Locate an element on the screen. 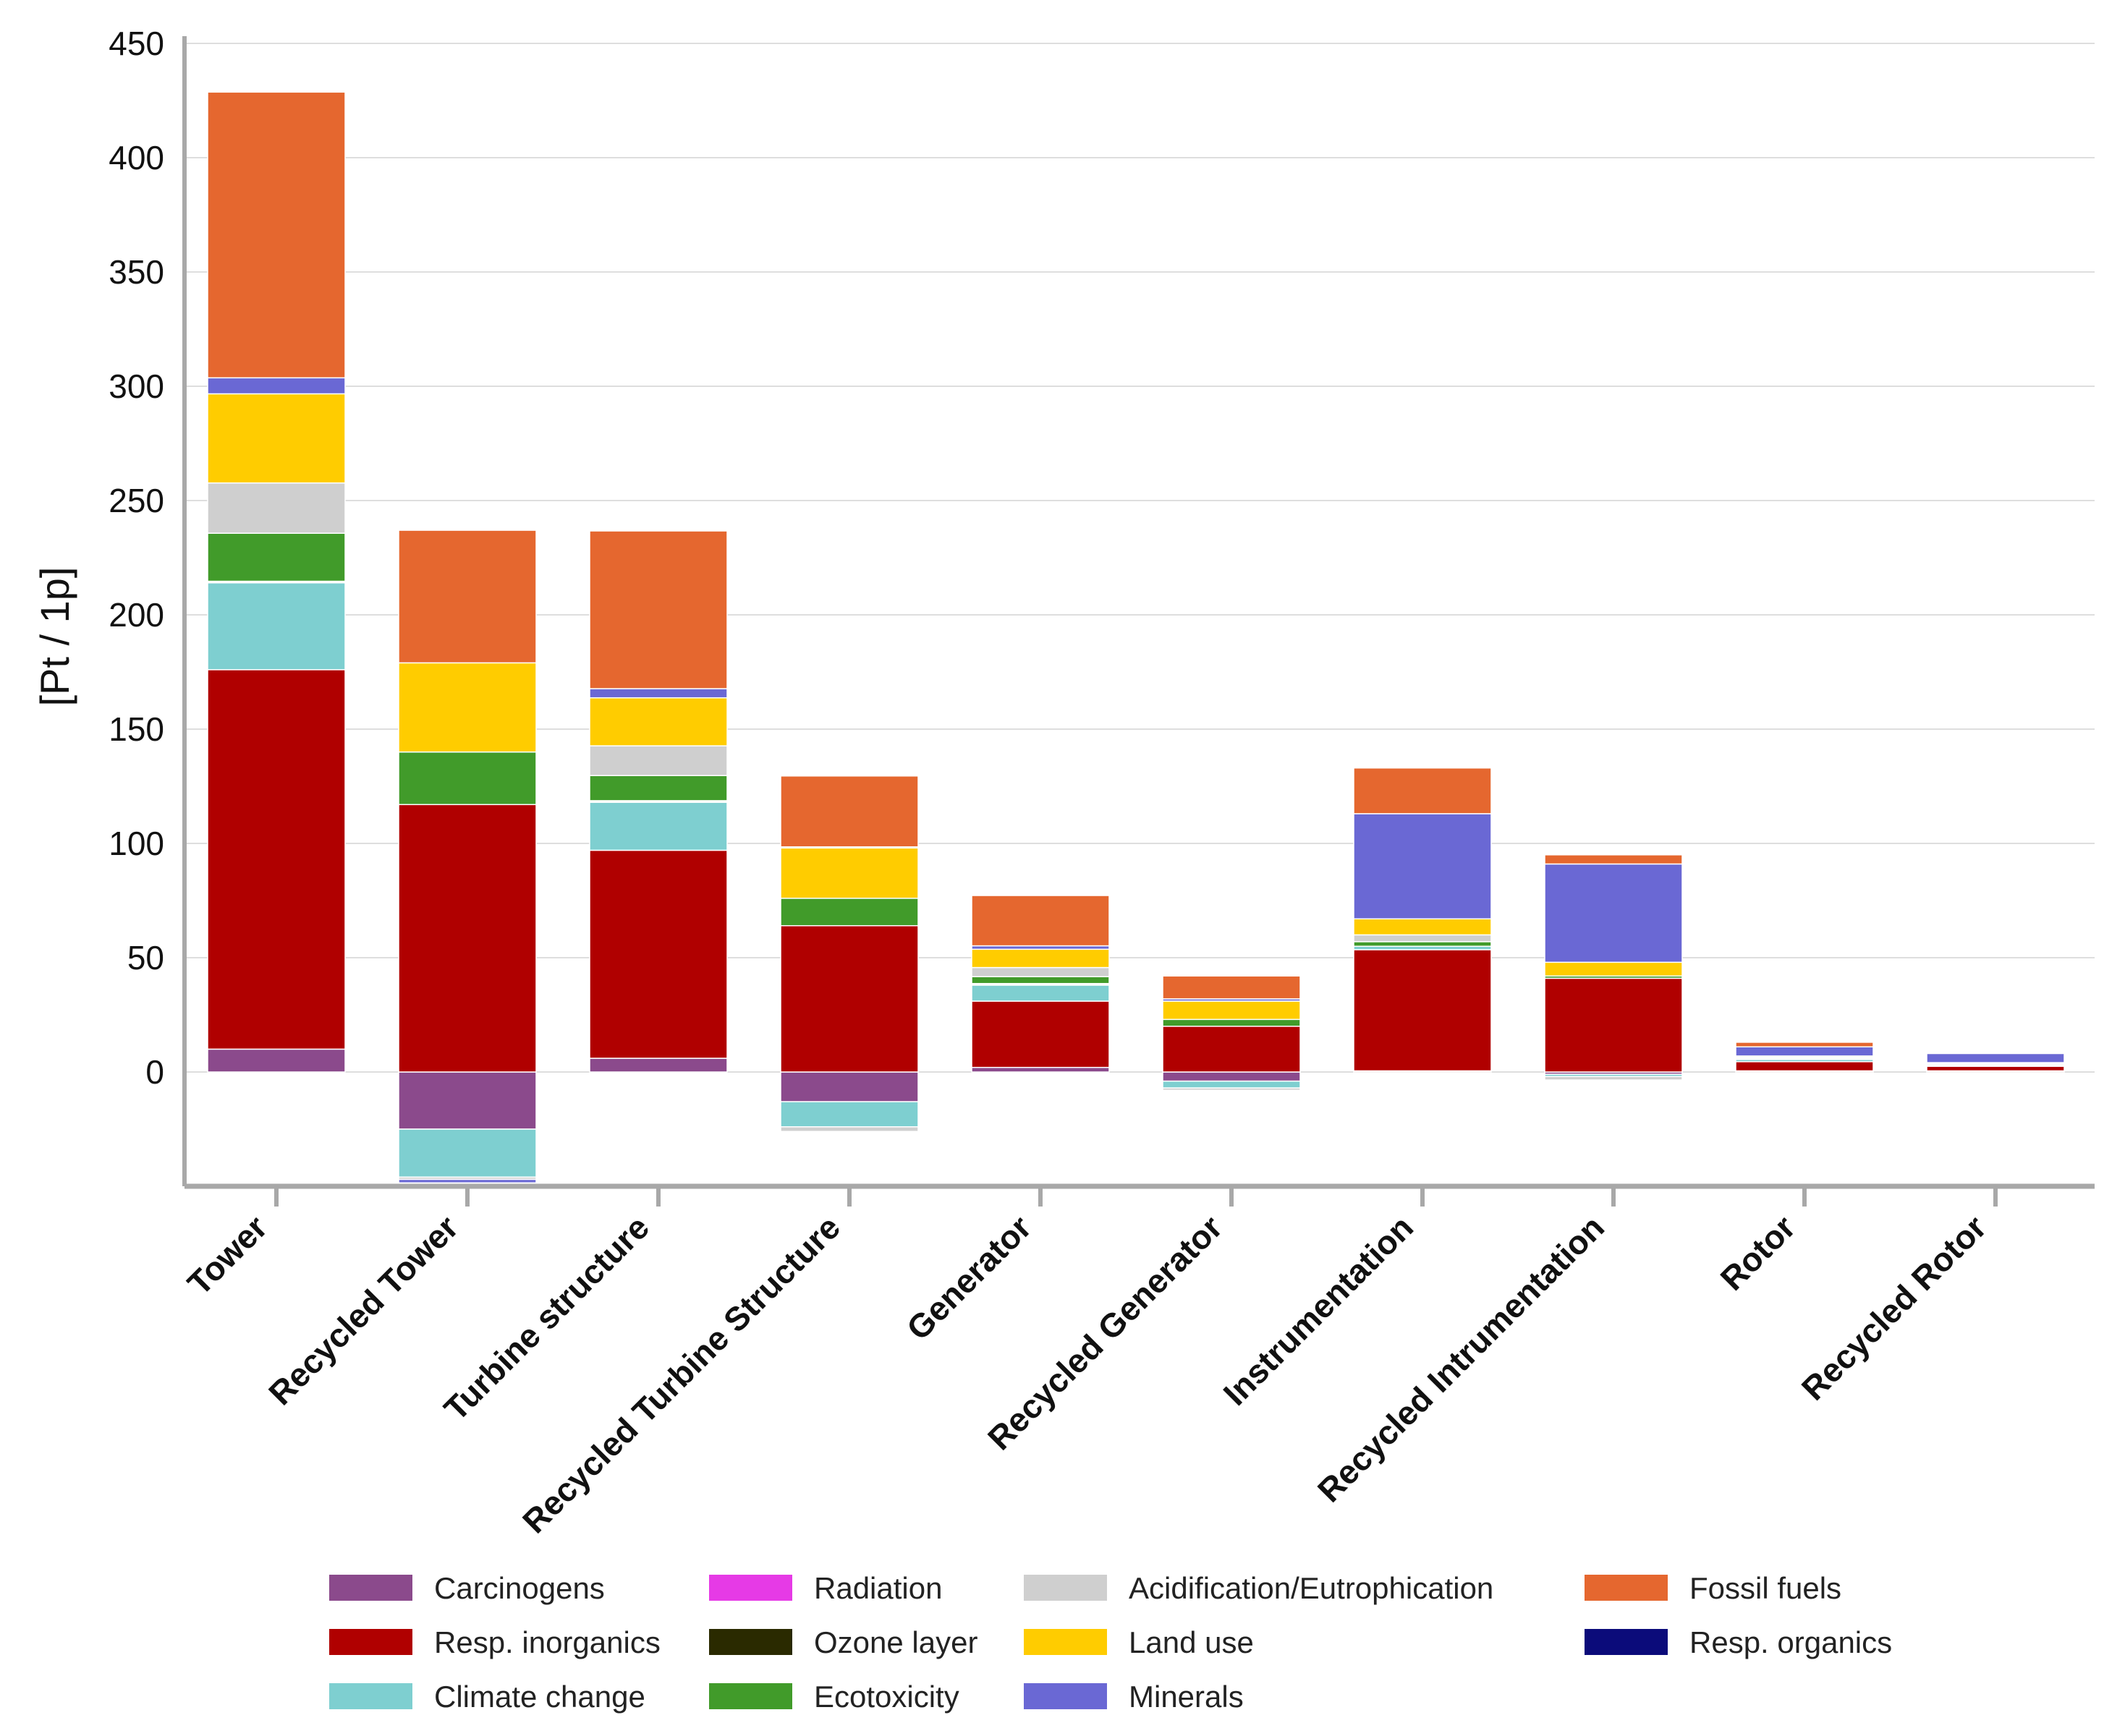 The height and width of the screenshot is (1736, 2125). legend-label: Radiation is located at coordinates (878, 1588).